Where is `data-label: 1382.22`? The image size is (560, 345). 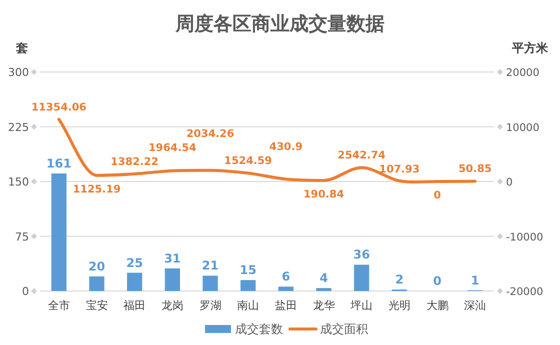
data-label: 1382.22 is located at coordinates (134, 162).